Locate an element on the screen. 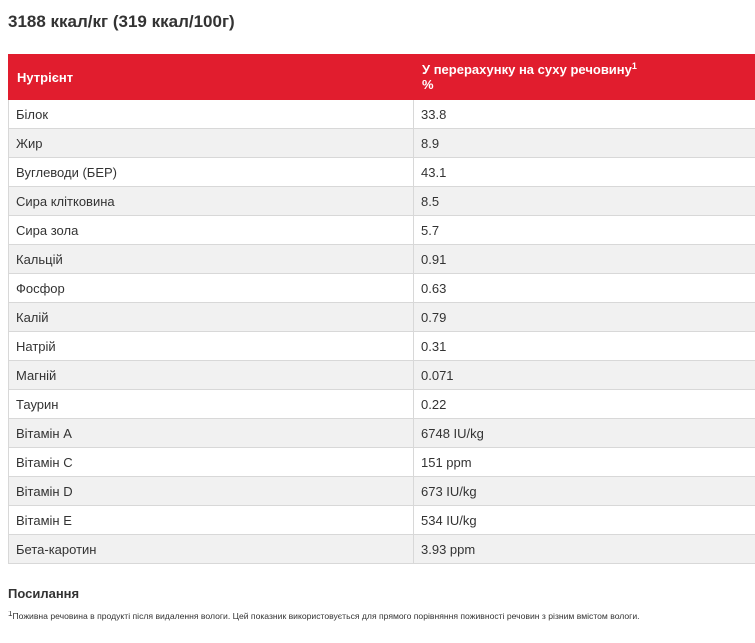 The image size is (755, 643). nutrient-name-cell: Сира клітковина is located at coordinates (211, 201).